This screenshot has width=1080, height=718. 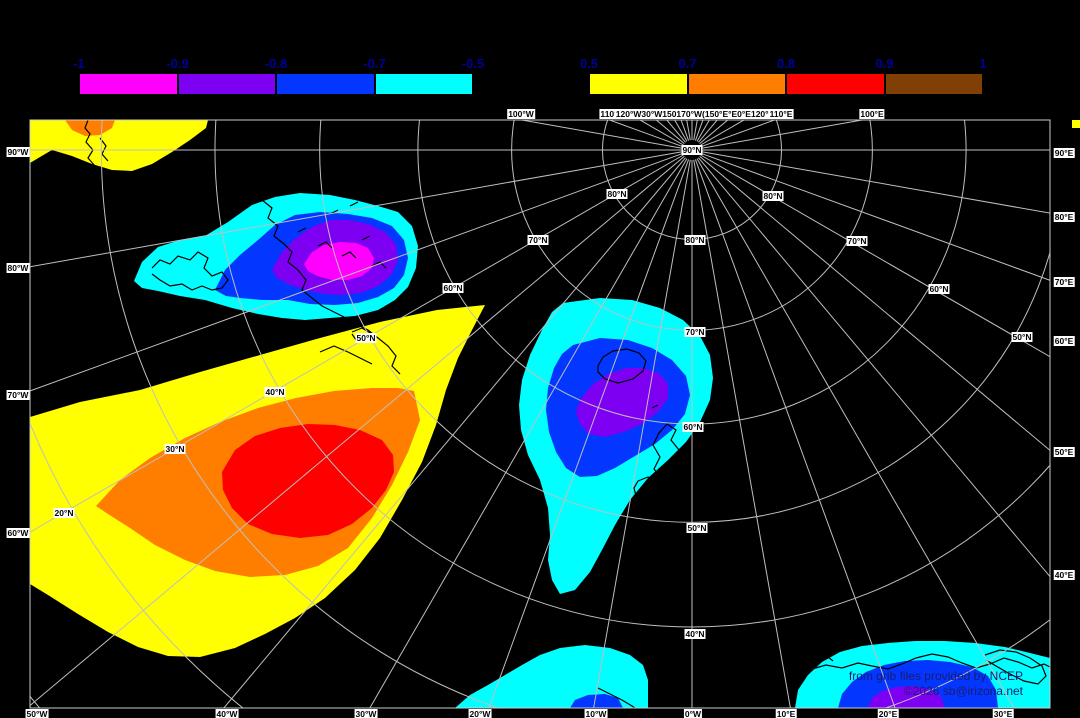 I want to click on contour-patch-bottom-center-cyan, so click(x=551, y=676).